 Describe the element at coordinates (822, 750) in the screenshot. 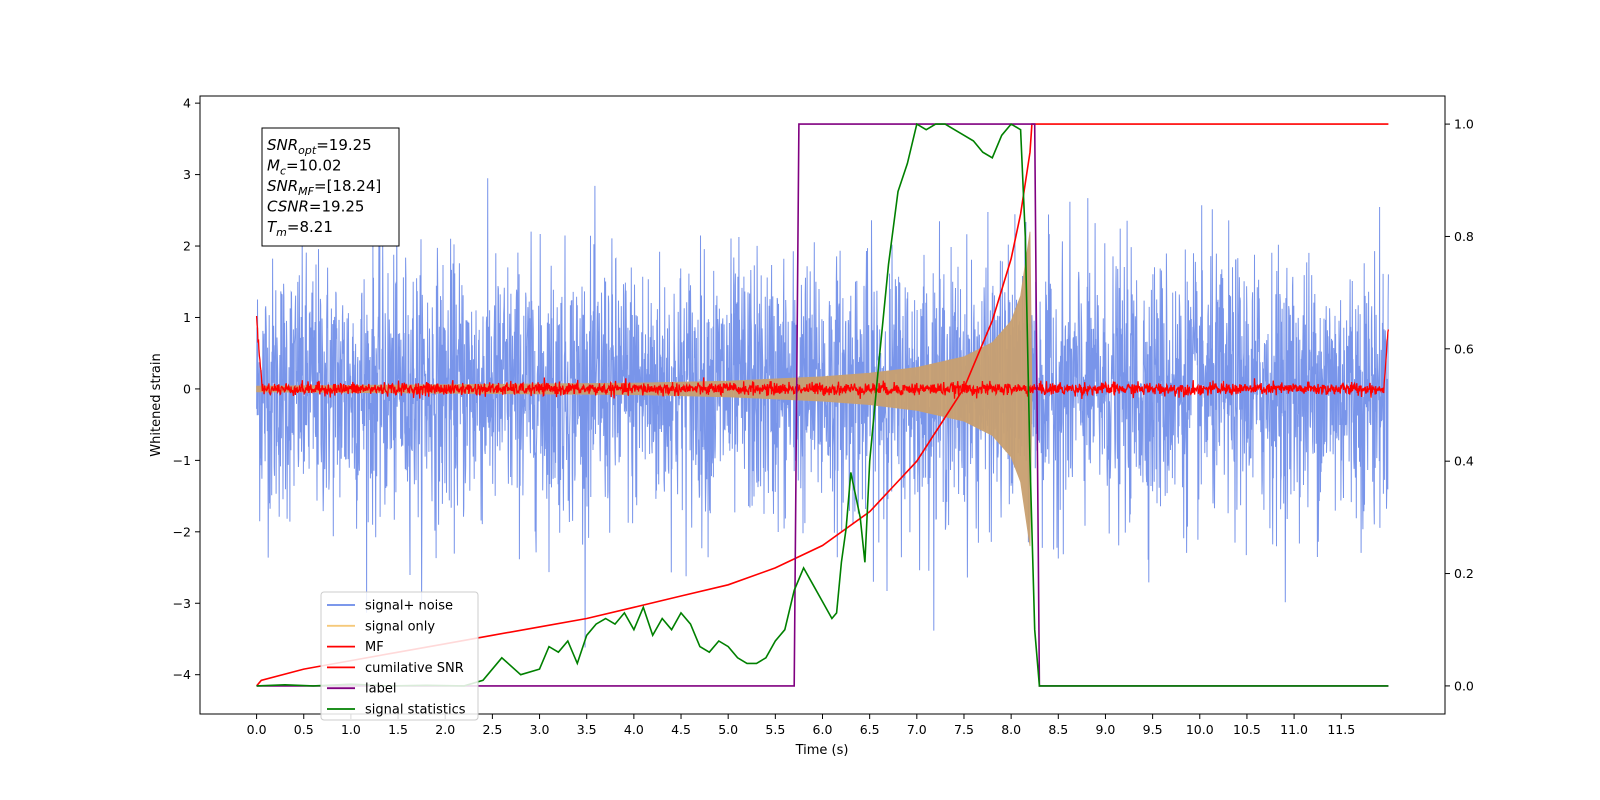

I see `x-axis-label: Time (s)` at that location.